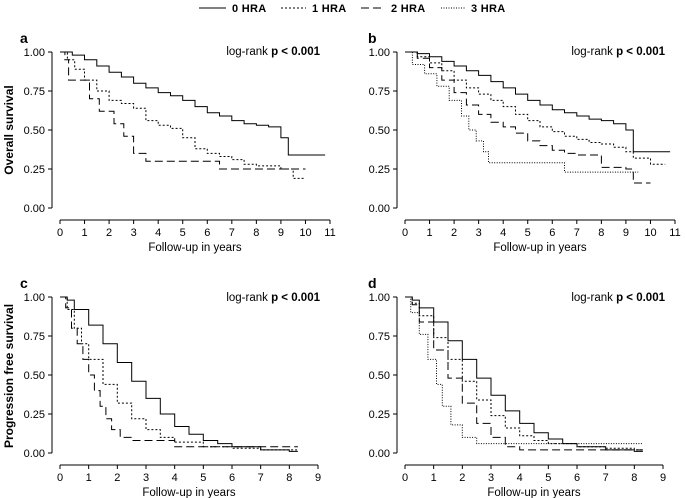 The width and height of the screenshot is (685, 498). Describe the element at coordinates (372, 283) in the screenshot. I see `panel-letter-d: d` at that location.